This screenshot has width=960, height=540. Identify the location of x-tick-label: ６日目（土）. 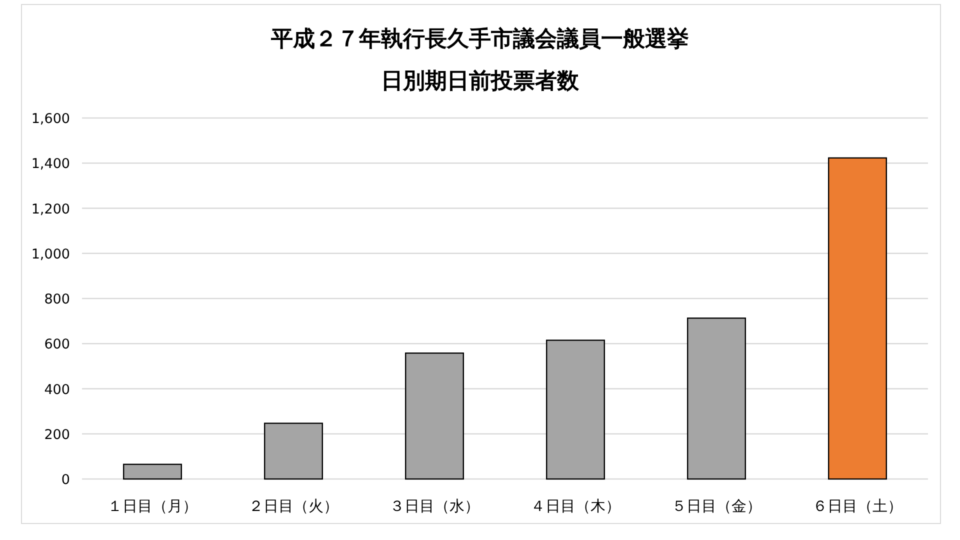
(857, 506).